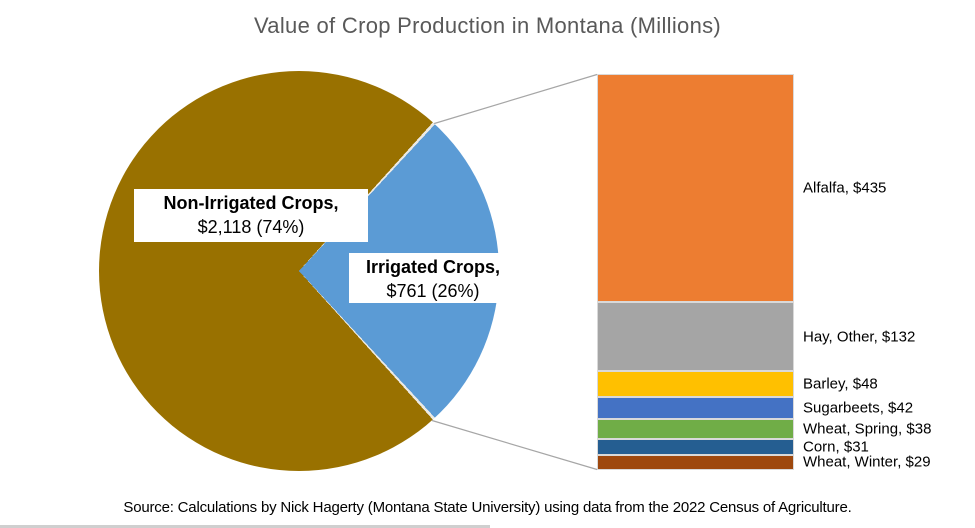  What do you see at coordinates (845, 188) in the screenshot?
I see `bar-label-alfalfa: Alfalfa, $435` at bounding box center [845, 188].